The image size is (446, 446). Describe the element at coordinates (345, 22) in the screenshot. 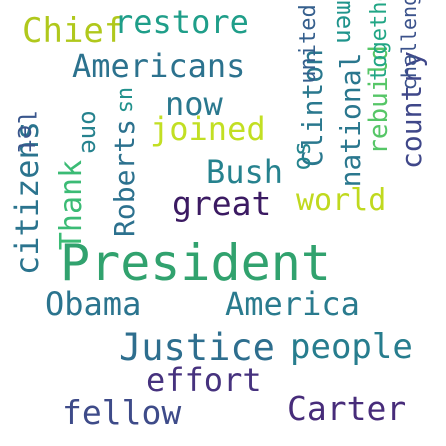

I see `word-men: men` at that location.